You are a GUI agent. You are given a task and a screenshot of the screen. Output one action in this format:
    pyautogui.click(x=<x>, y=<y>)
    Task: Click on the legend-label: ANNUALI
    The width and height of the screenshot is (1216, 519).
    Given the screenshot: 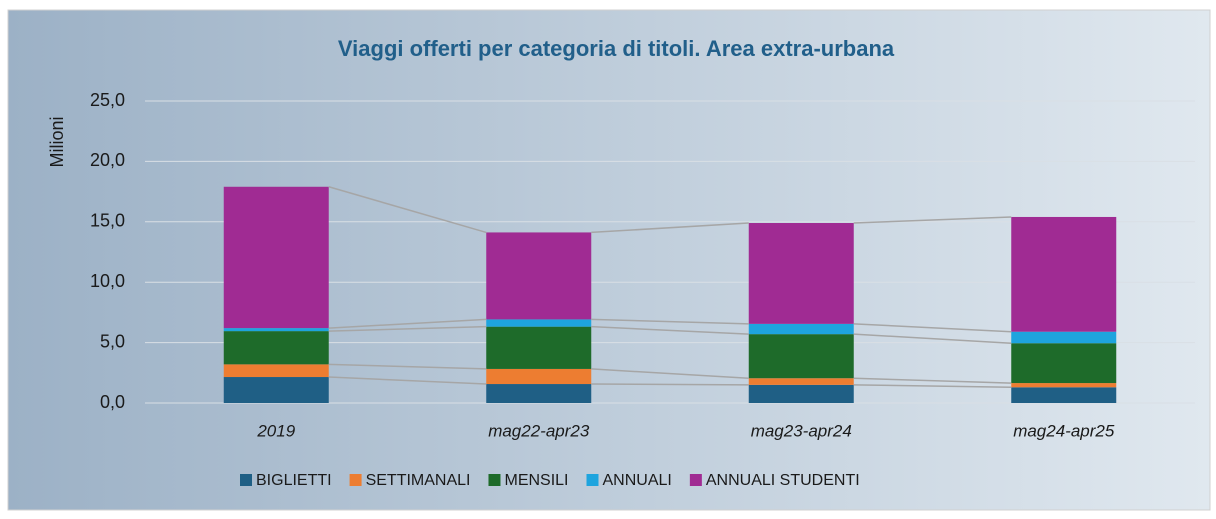 What is the action you would take?
    pyautogui.click(x=637, y=480)
    